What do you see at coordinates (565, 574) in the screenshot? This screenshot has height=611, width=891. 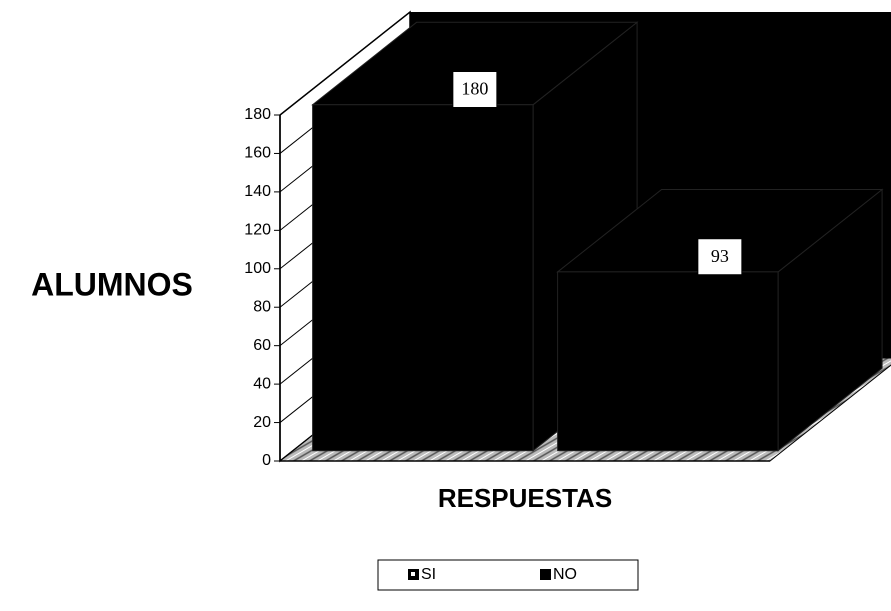 I see `legend-label: NO` at bounding box center [565, 574].